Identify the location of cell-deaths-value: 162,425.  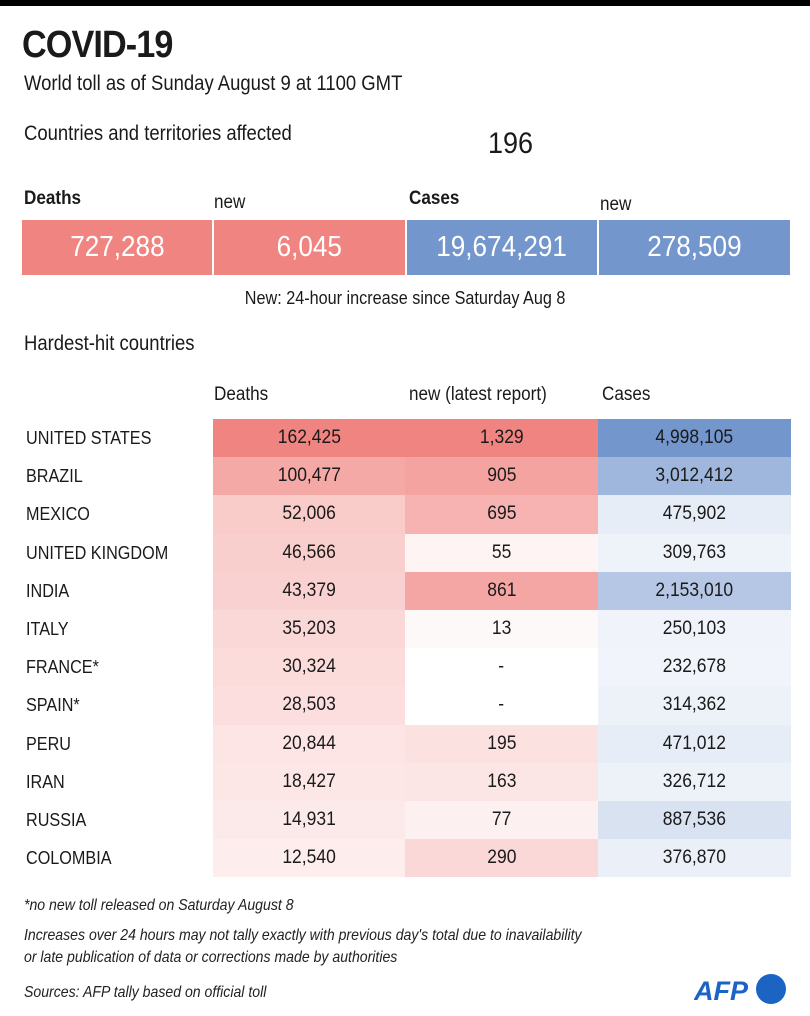
(309, 437).